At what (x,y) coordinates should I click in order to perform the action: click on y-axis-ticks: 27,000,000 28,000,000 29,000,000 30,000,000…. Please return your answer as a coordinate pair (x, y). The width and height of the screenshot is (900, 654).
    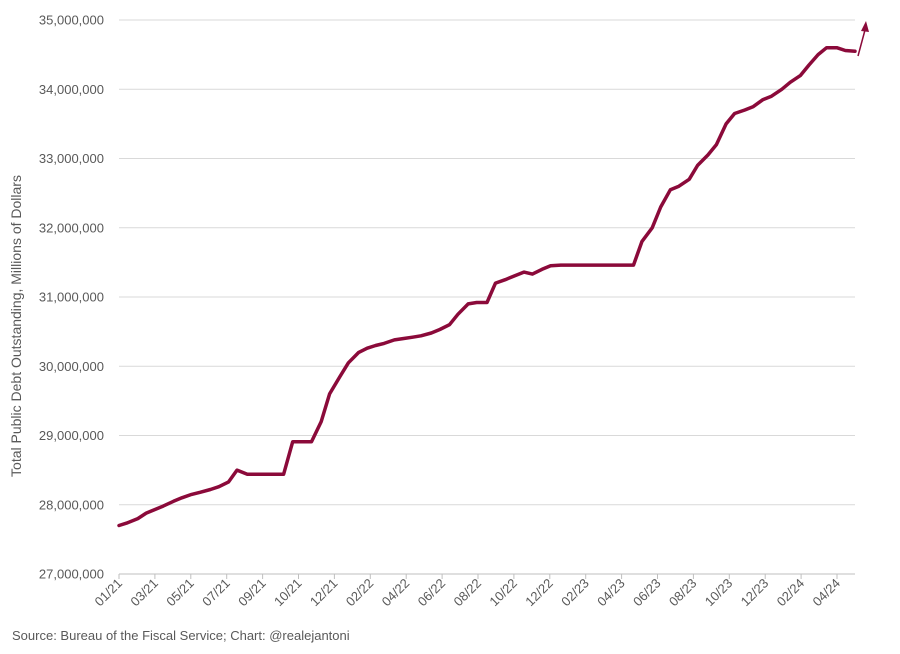
    Looking at the image, I should click on (71, 297).